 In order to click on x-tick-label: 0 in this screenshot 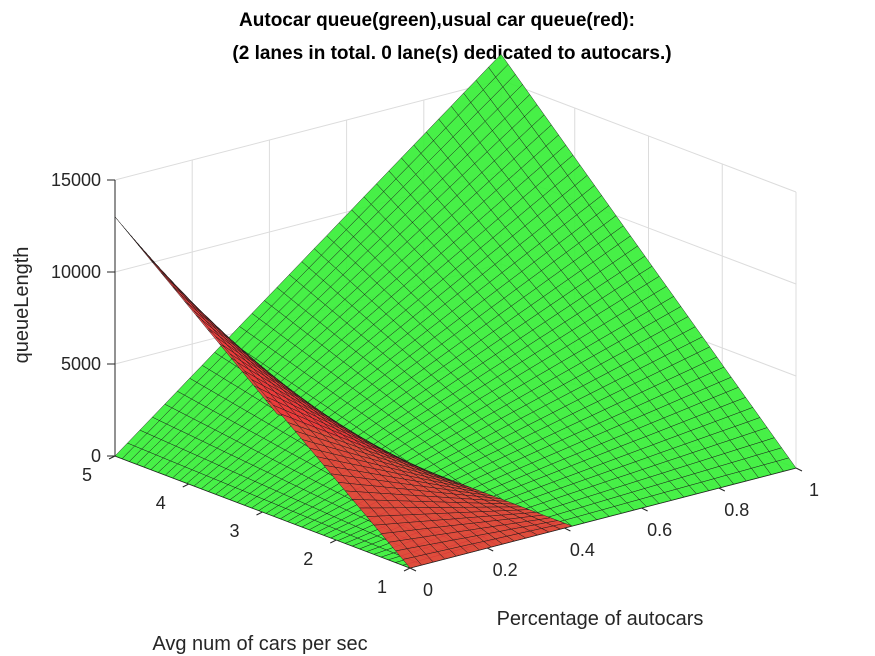, I will do `click(428, 590)`.